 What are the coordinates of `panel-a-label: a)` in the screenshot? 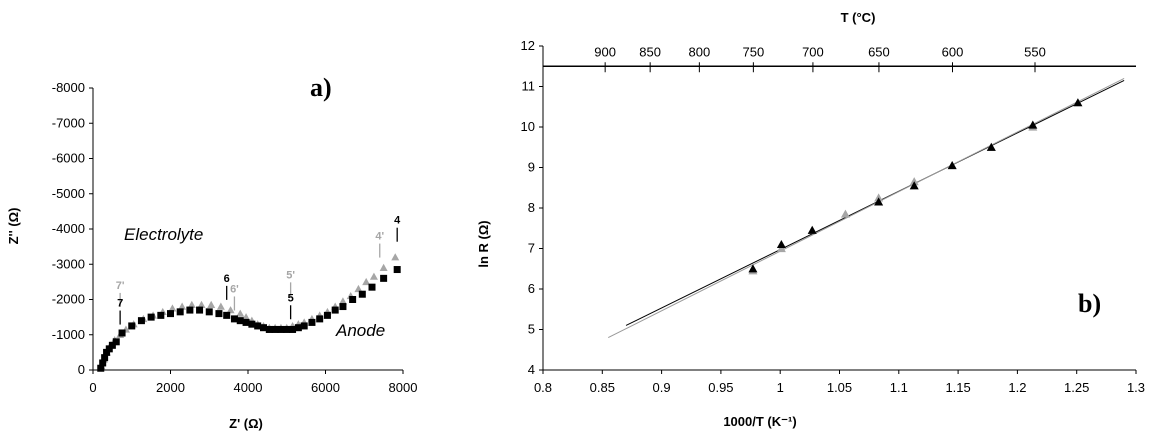 It's located at (321, 87).